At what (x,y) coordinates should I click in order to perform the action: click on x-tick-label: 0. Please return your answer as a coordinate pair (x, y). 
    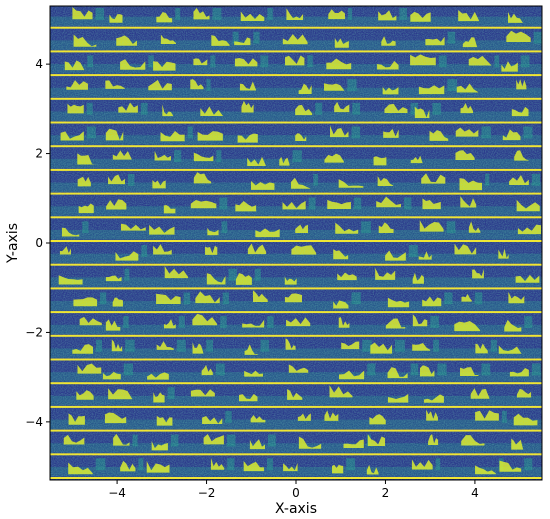
    Looking at the image, I should click on (296, 493).